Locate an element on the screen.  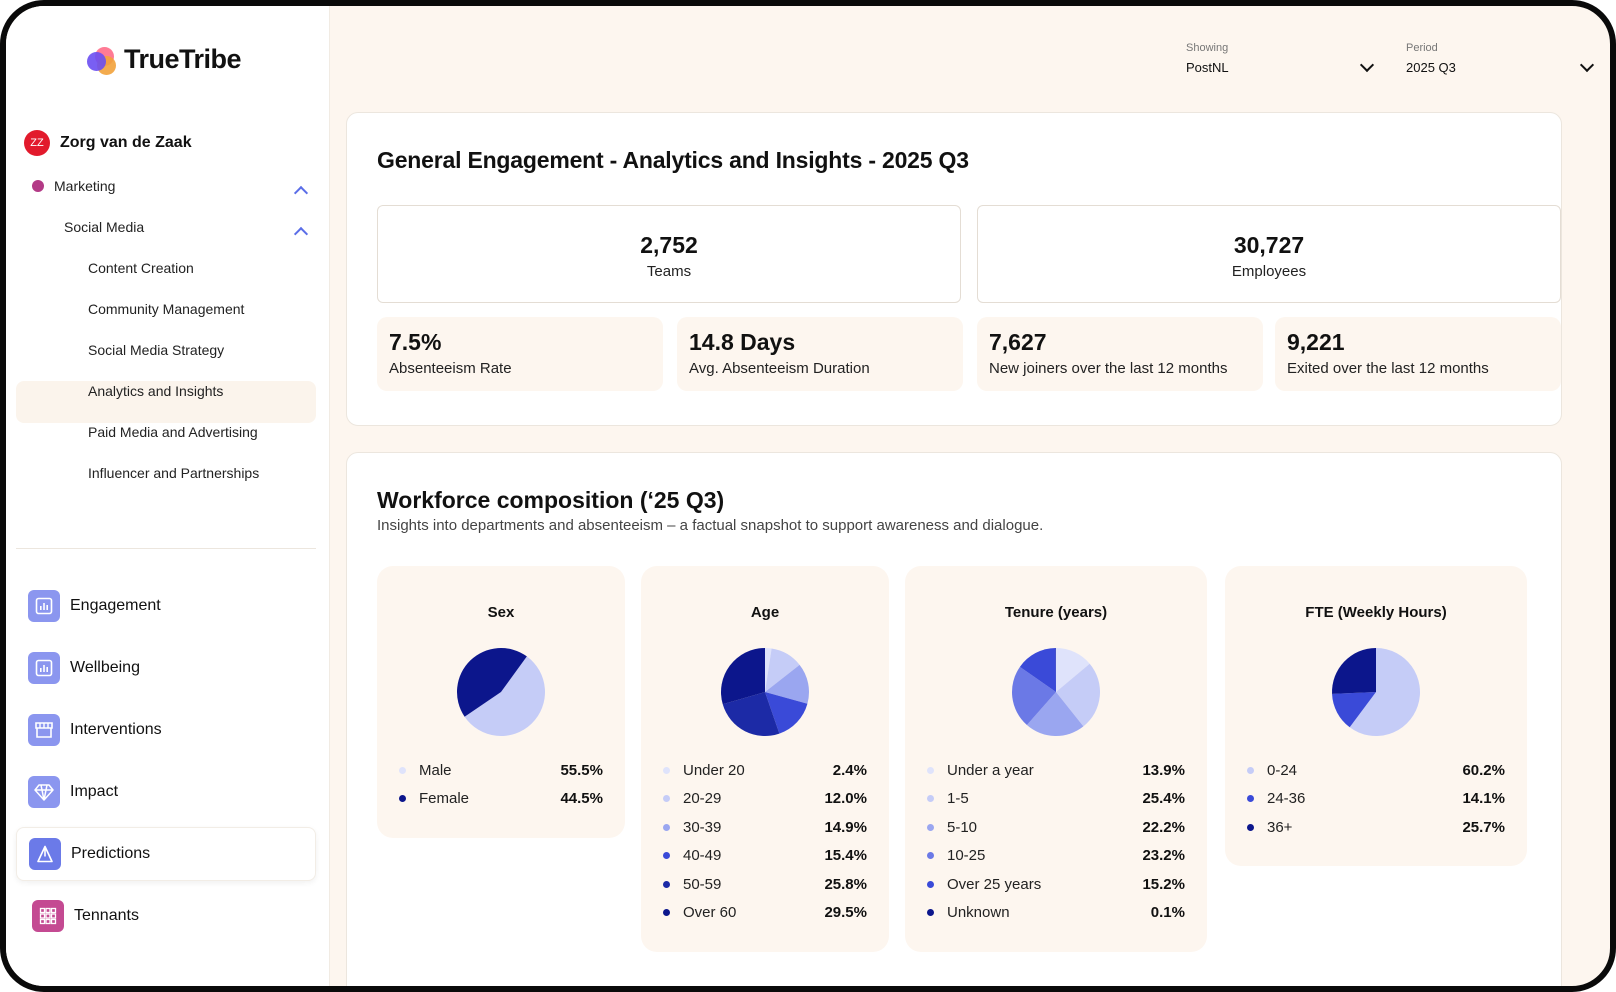
tree-item-label: Social Media Strategy is located at coordinates (156, 350).